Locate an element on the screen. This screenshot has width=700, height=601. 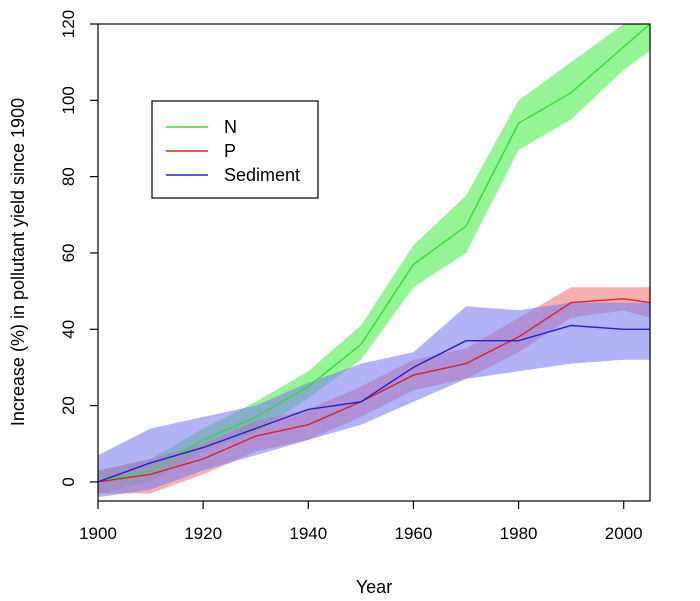
legend-p-label: P is located at coordinates (230, 151).